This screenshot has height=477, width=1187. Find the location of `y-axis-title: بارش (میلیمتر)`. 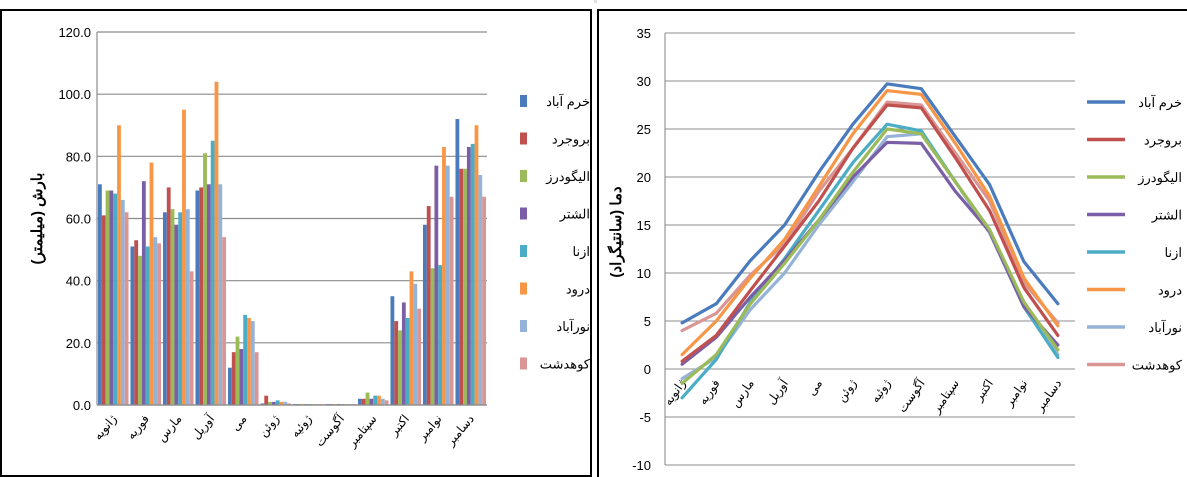

y-axis-title: بارش (میلیمتر) is located at coordinates (37, 219).